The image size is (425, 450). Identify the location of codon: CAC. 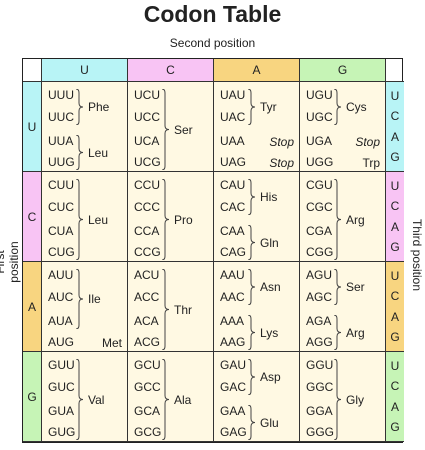
(233, 207).